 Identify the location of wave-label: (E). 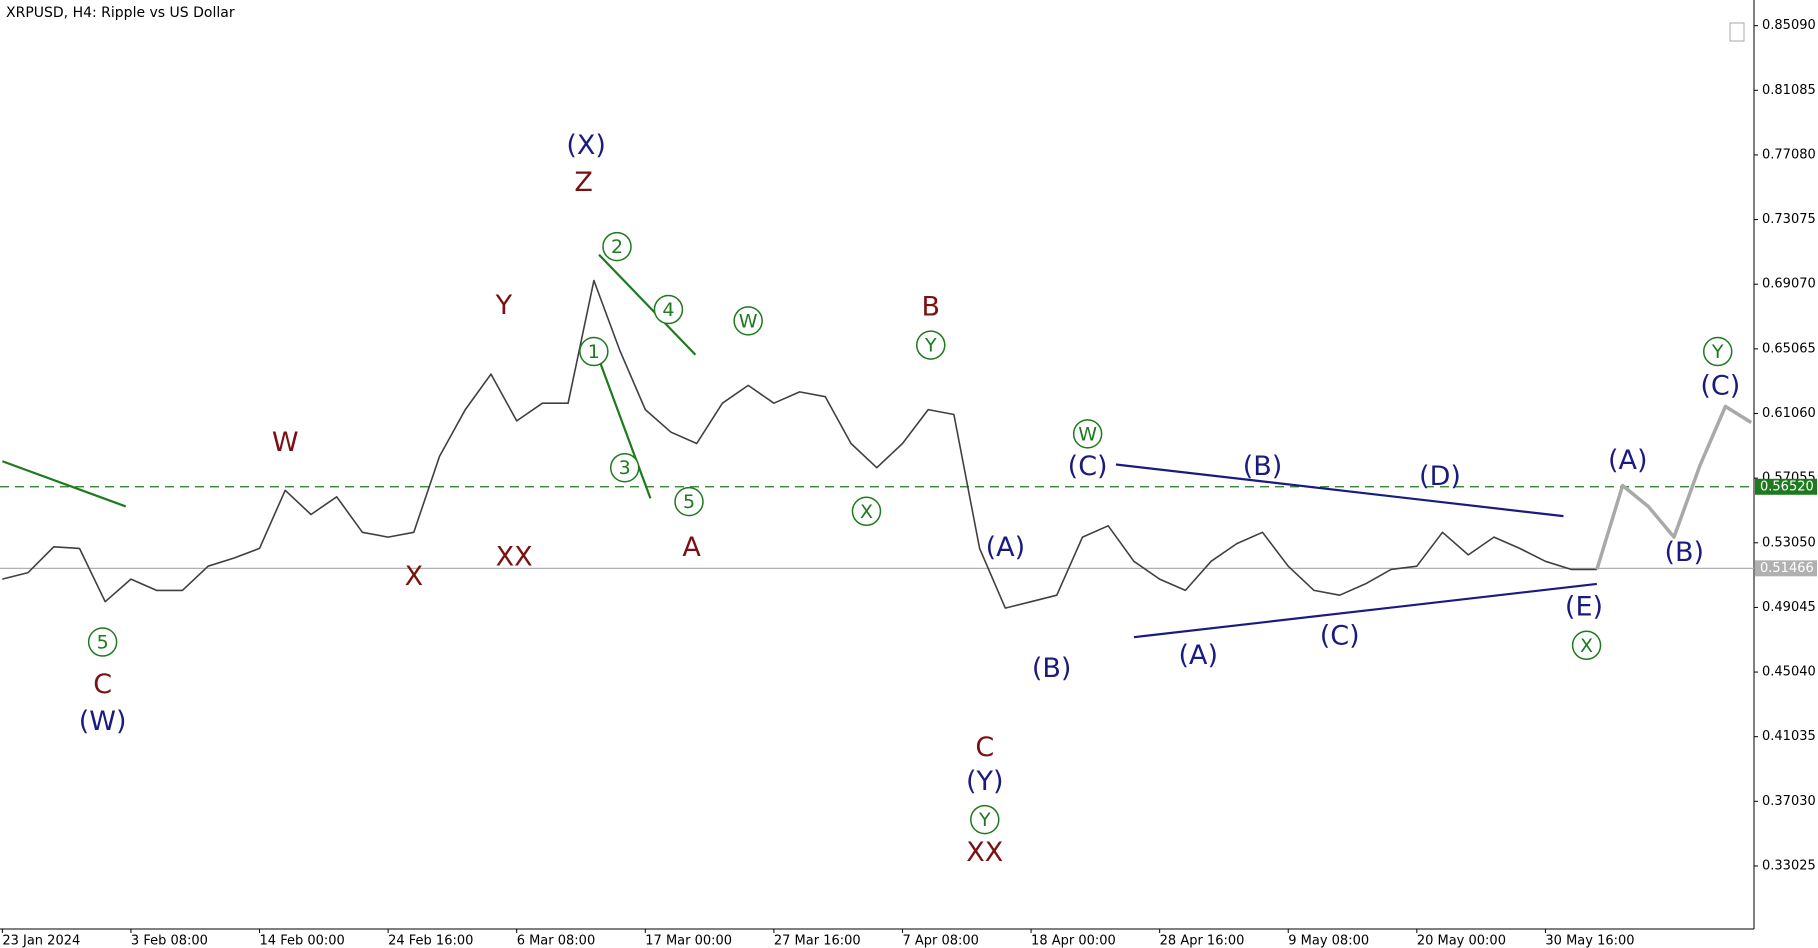
(1584, 607).